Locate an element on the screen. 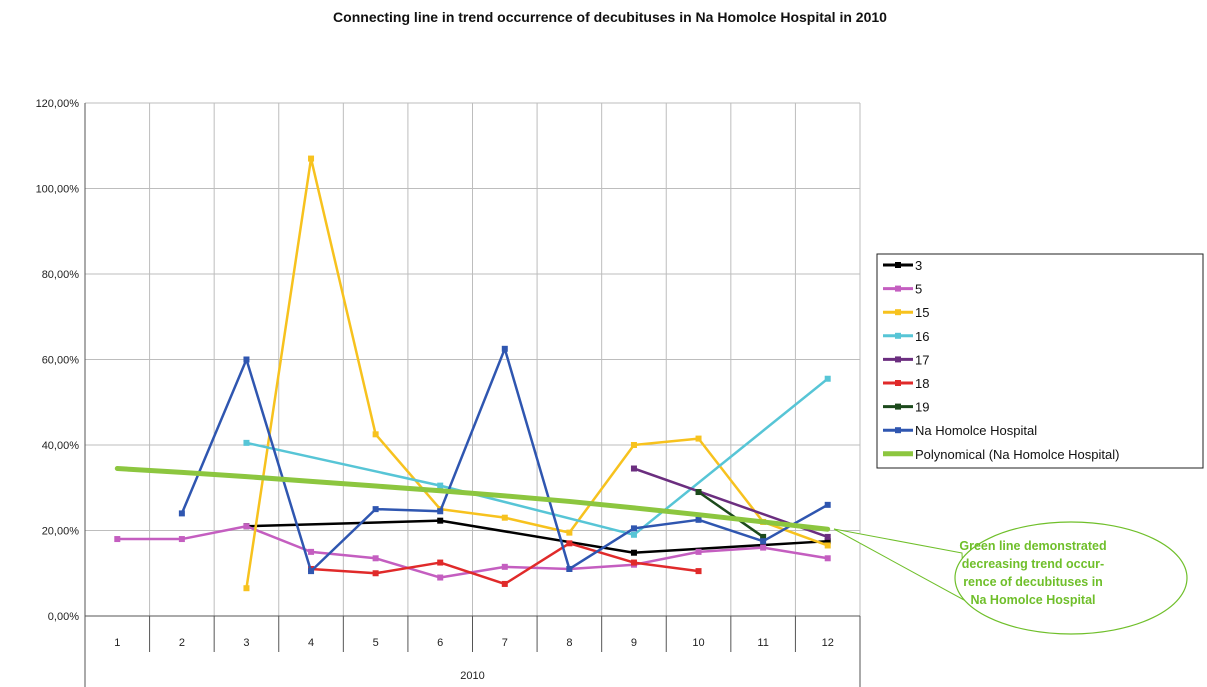  x-tick-label: 2 is located at coordinates (182, 643).